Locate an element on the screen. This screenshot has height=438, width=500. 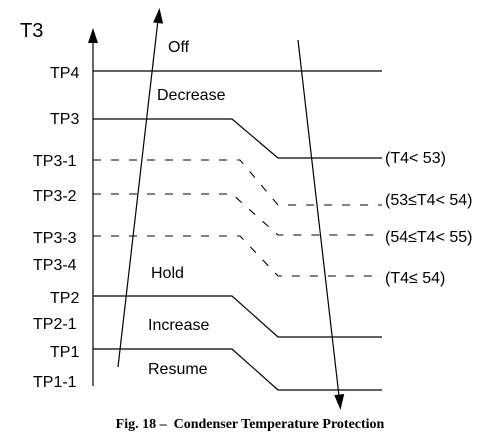
level-label-tp1: TP1 is located at coordinates (64, 352).